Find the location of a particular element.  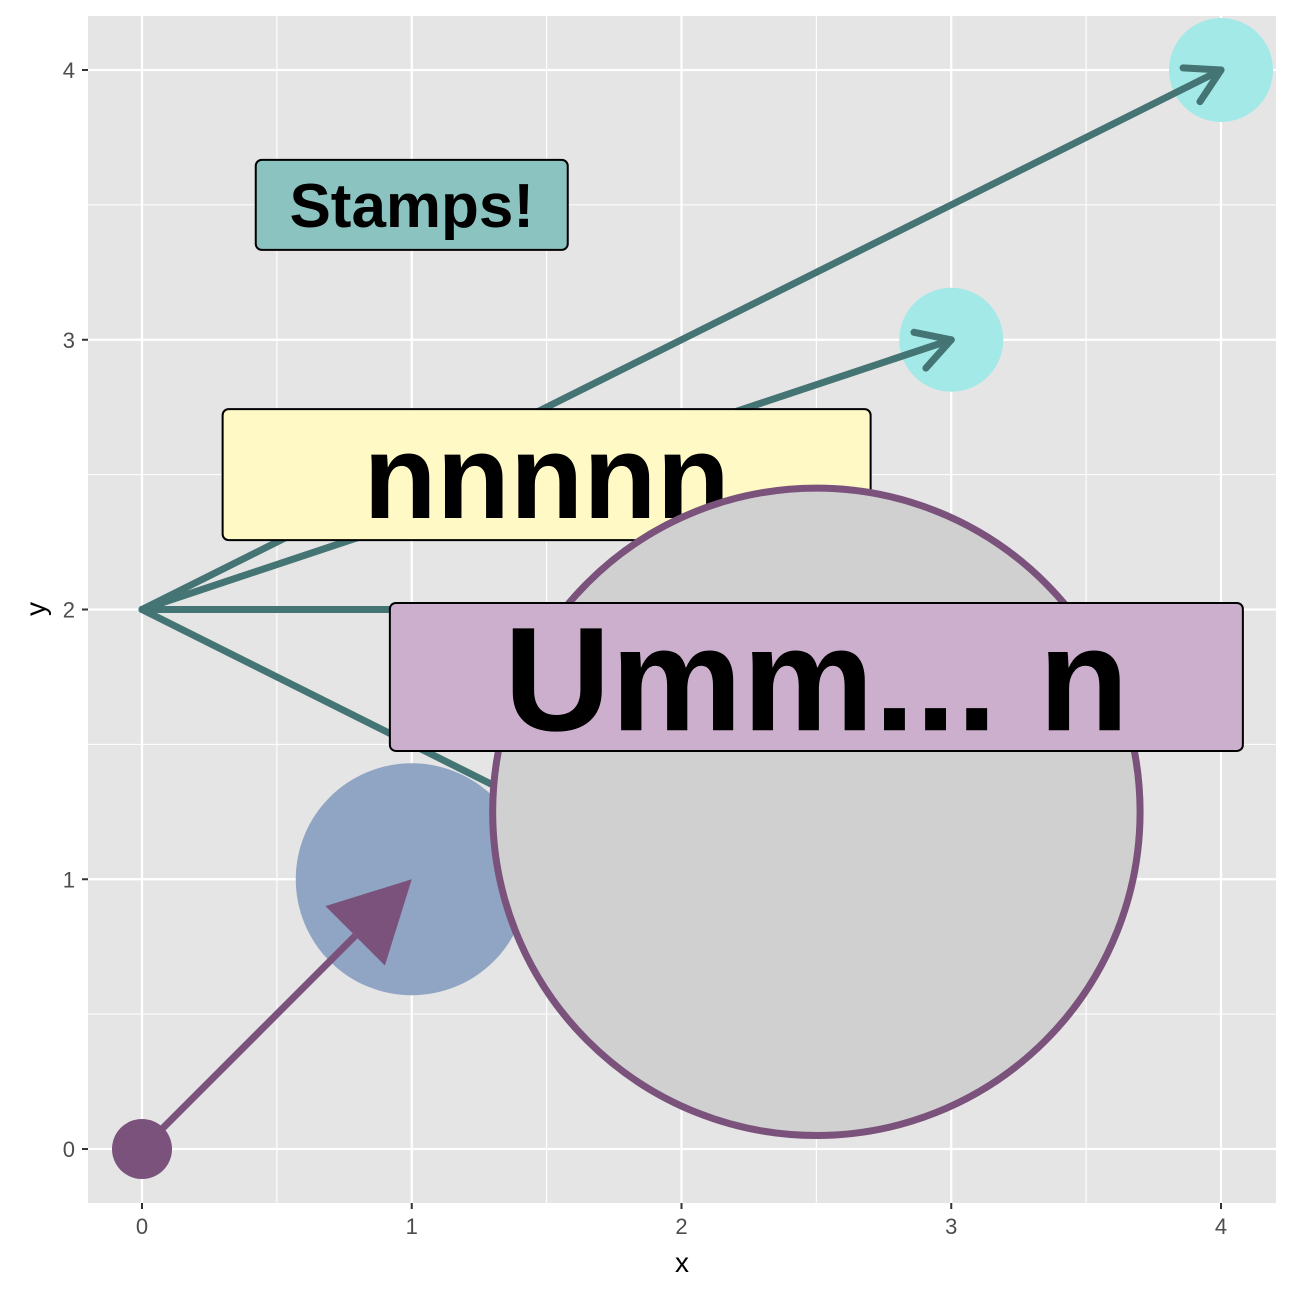

purple-arrow-shaft is located at coordinates (248, 1042).